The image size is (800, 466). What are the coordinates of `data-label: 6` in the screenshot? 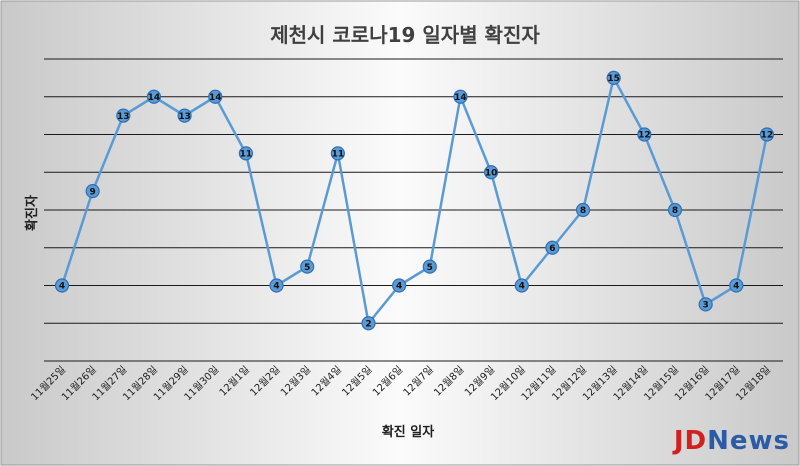 It's located at (552, 249).